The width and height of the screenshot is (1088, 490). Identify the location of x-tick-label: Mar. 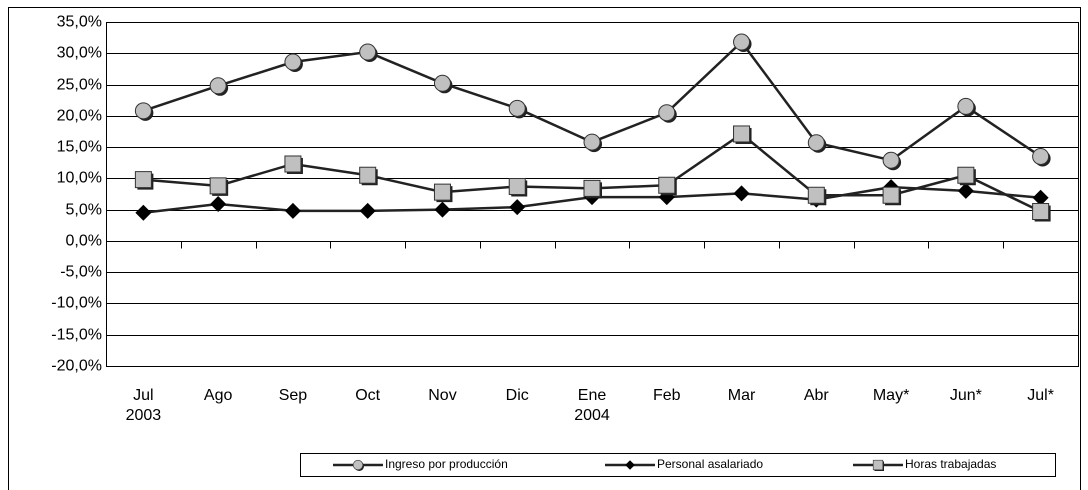
(742, 395).